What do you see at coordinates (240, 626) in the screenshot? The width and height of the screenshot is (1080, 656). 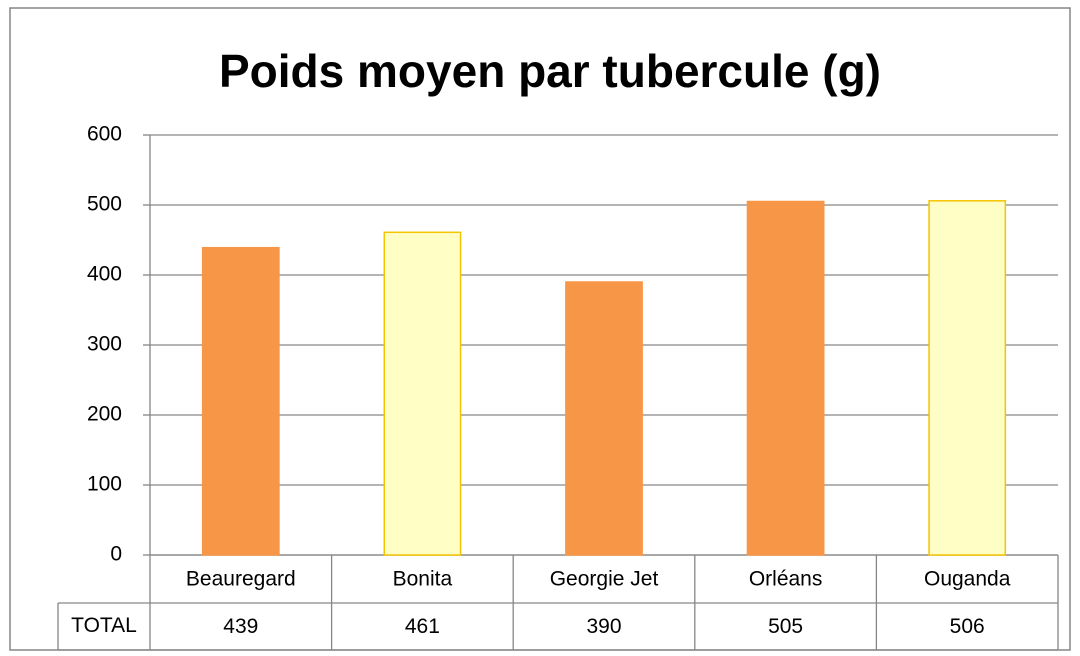 I see `table-value: 439` at bounding box center [240, 626].